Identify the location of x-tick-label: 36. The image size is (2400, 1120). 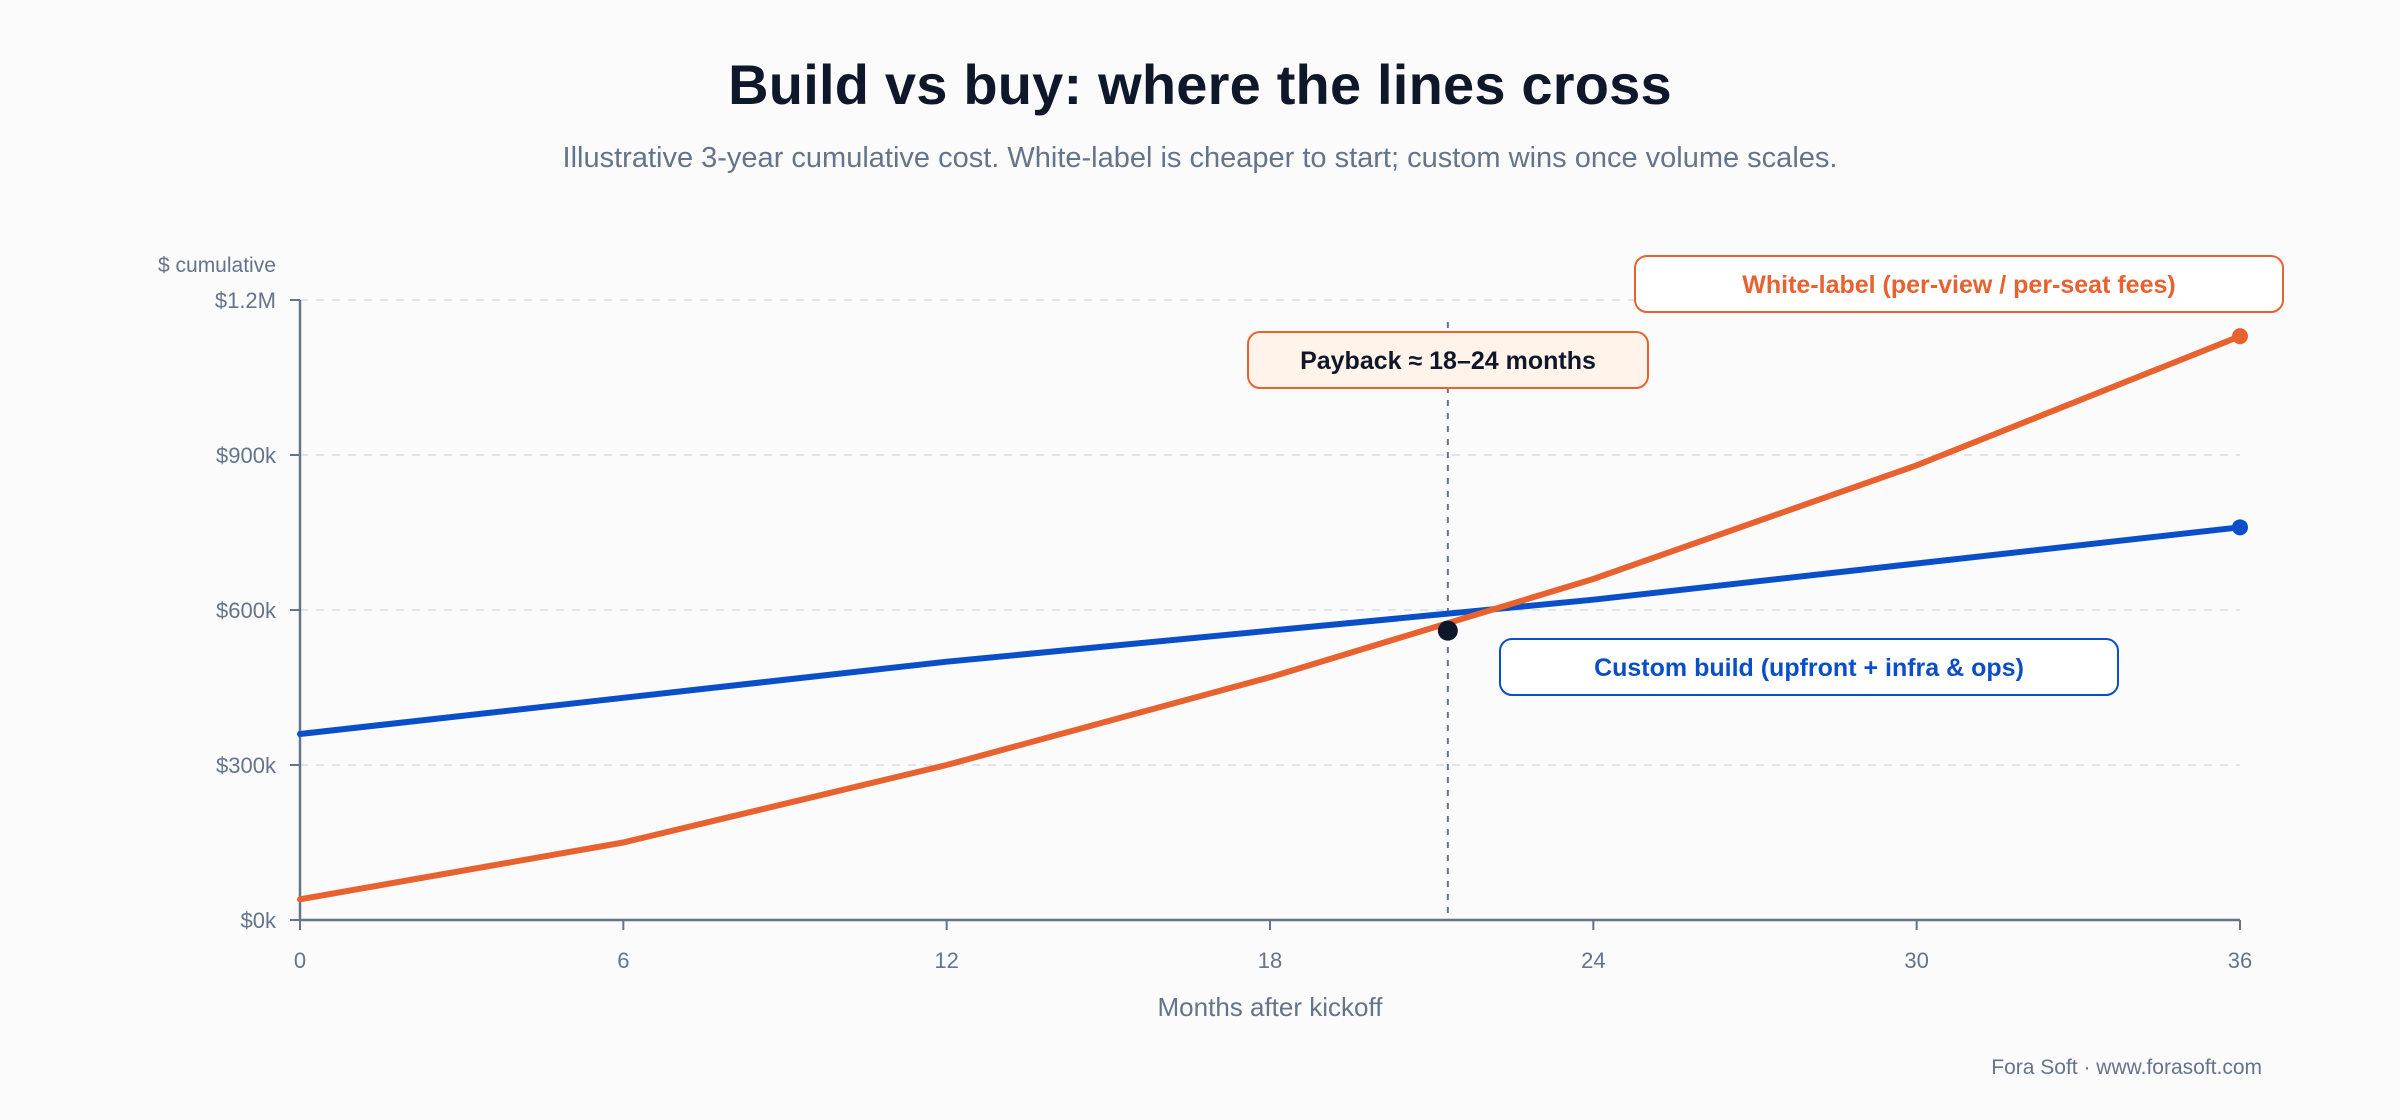
(2240, 960).